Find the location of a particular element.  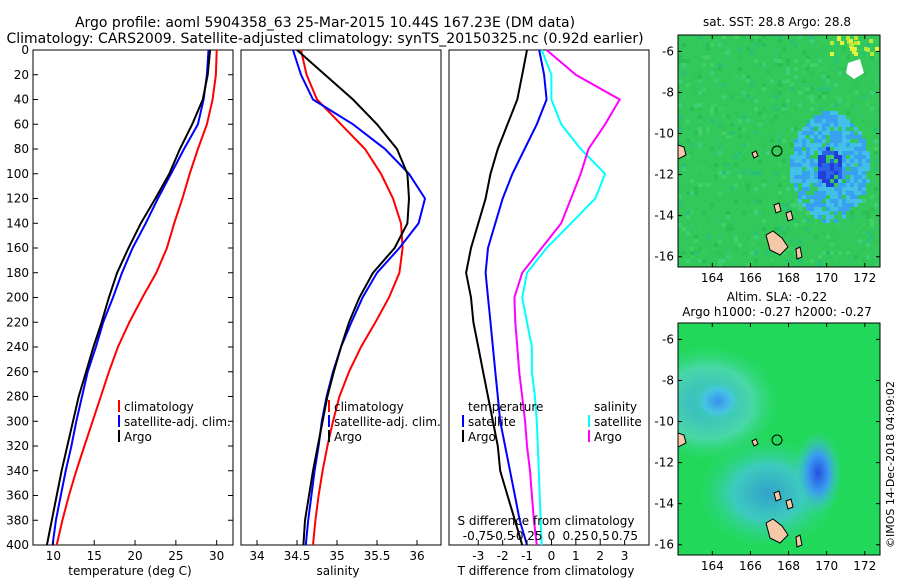

legend-label-temperature-satellite: satellite is located at coordinates (492, 422).